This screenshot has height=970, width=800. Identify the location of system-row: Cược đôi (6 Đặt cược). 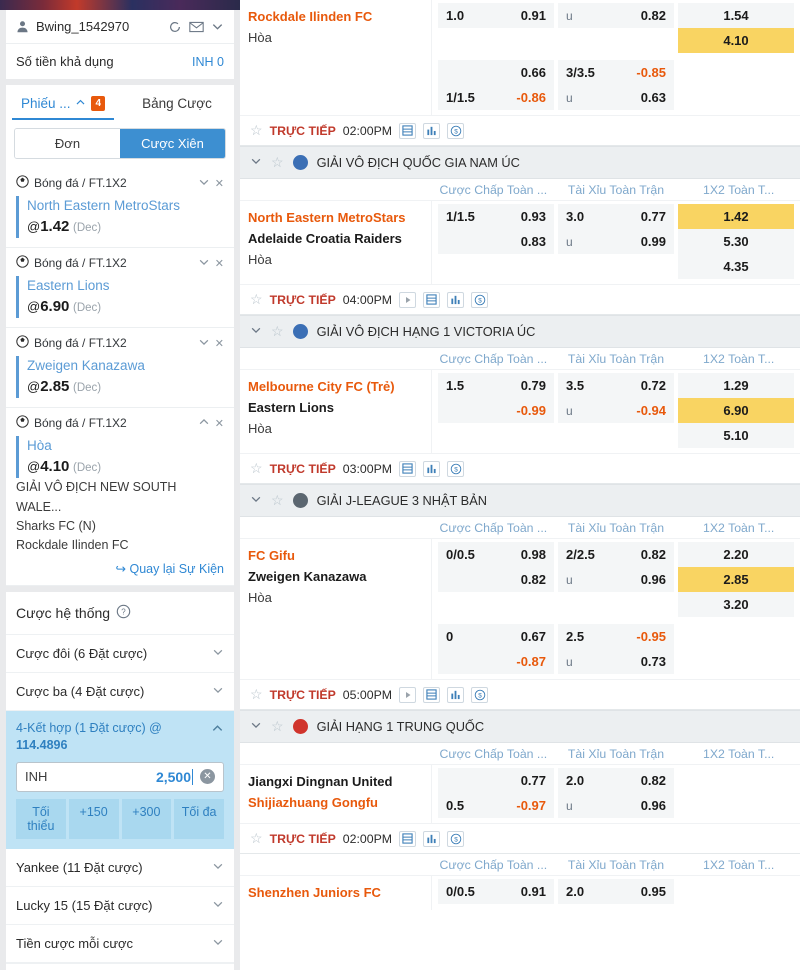
(120, 653).